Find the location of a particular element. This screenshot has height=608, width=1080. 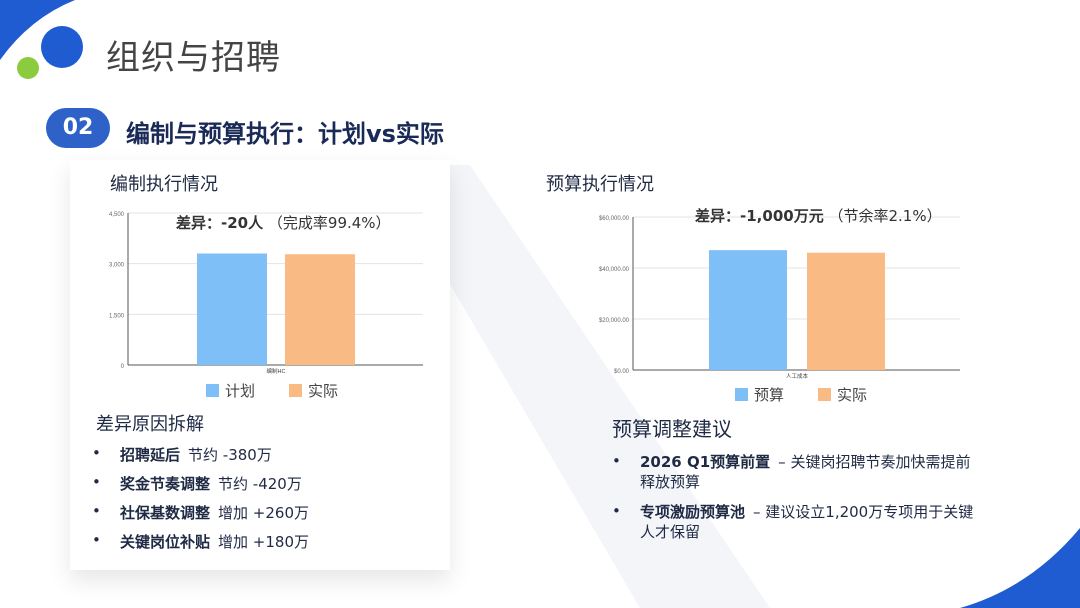

list-item: • 专项激励预算池 – 建议设立1,200万专项用于关键人才保留 is located at coordinates (796, 522).